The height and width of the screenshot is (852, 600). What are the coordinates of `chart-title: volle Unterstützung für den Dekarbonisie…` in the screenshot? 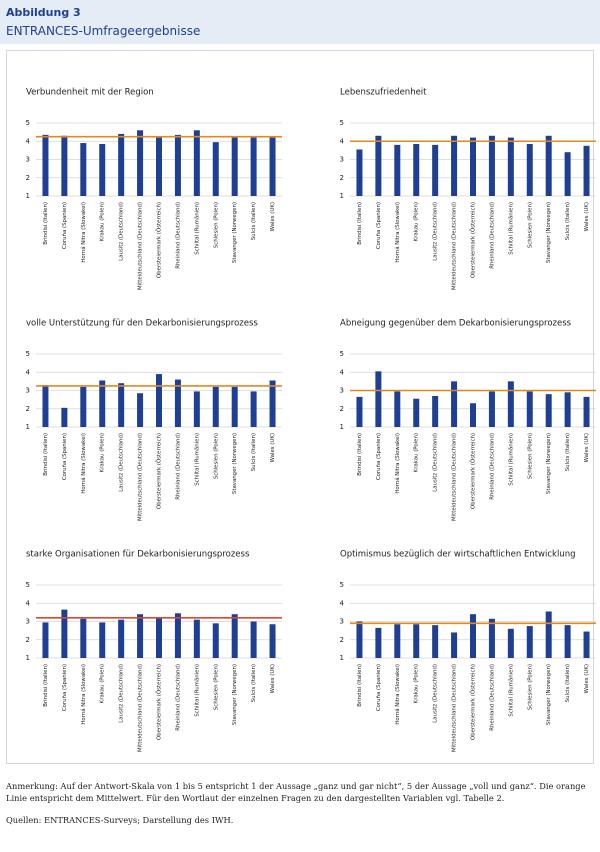 It's located at (142, 324).